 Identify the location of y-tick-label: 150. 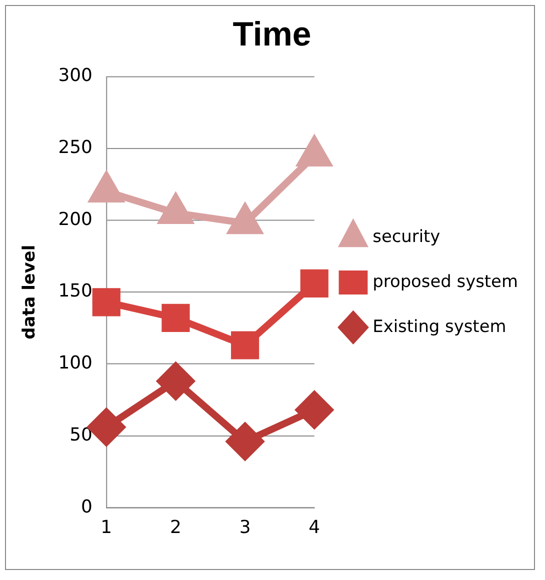
(75, 291).